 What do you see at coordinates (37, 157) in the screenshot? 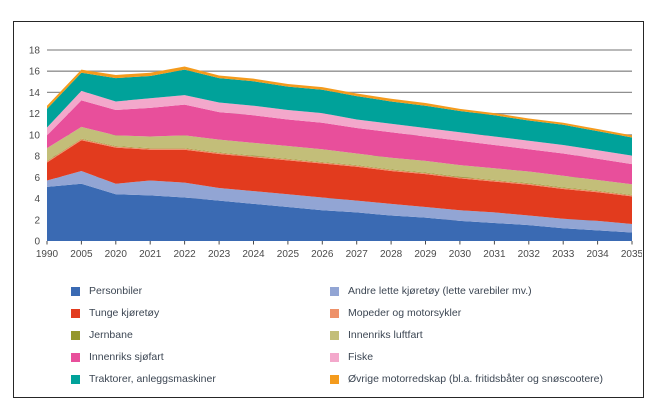
I see `svg-text: 8` at bounding box center [37, 157].